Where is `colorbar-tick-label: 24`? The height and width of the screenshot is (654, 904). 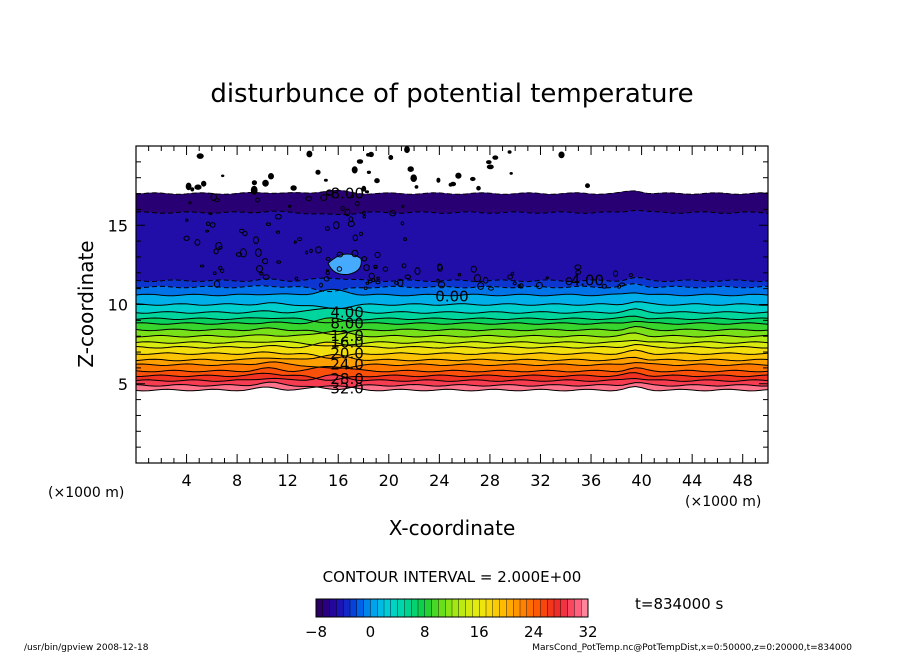
colorbar-tick-label: 24 is located at coordinates (533, 632).